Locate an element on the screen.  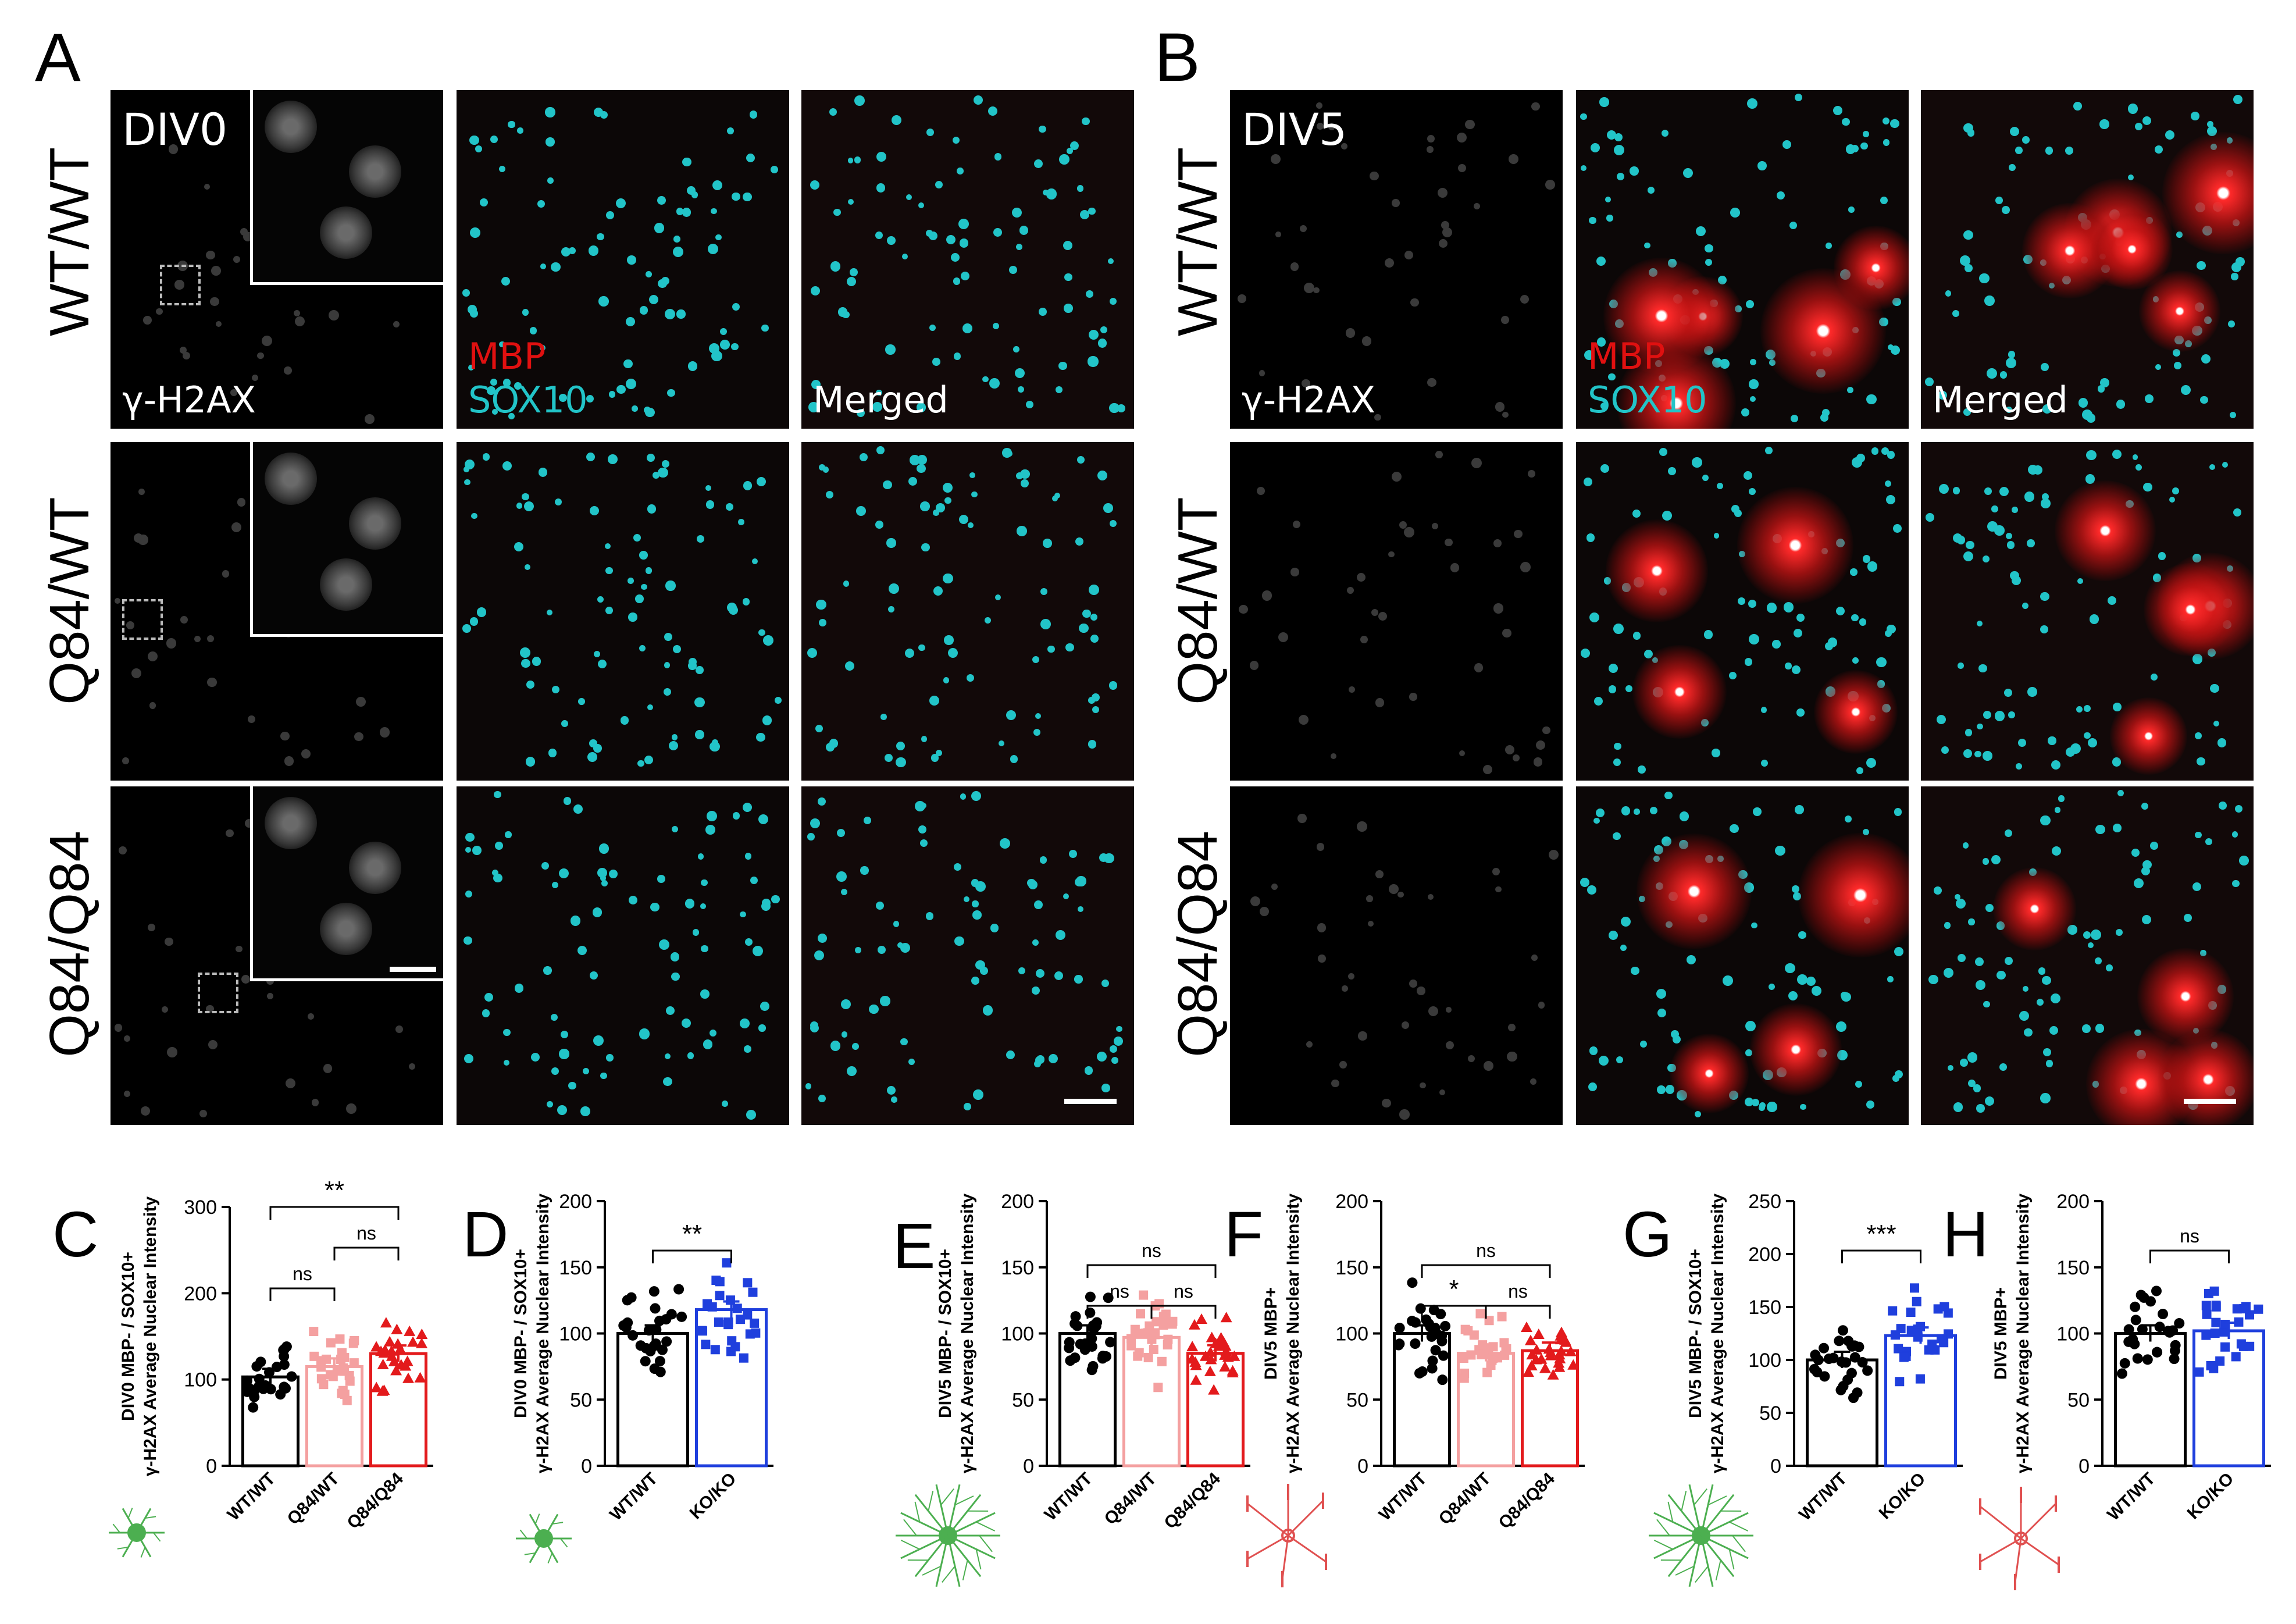
y-tick-label: 0 is located at coordinates (211, 1466).